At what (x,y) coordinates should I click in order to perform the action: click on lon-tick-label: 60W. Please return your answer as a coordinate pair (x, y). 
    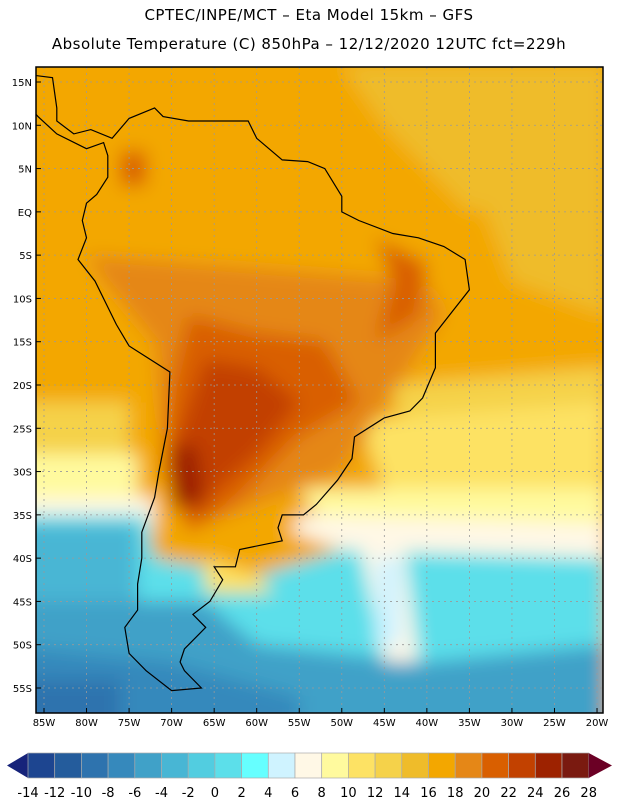
    Looking at the image, I should click on (256, 723).